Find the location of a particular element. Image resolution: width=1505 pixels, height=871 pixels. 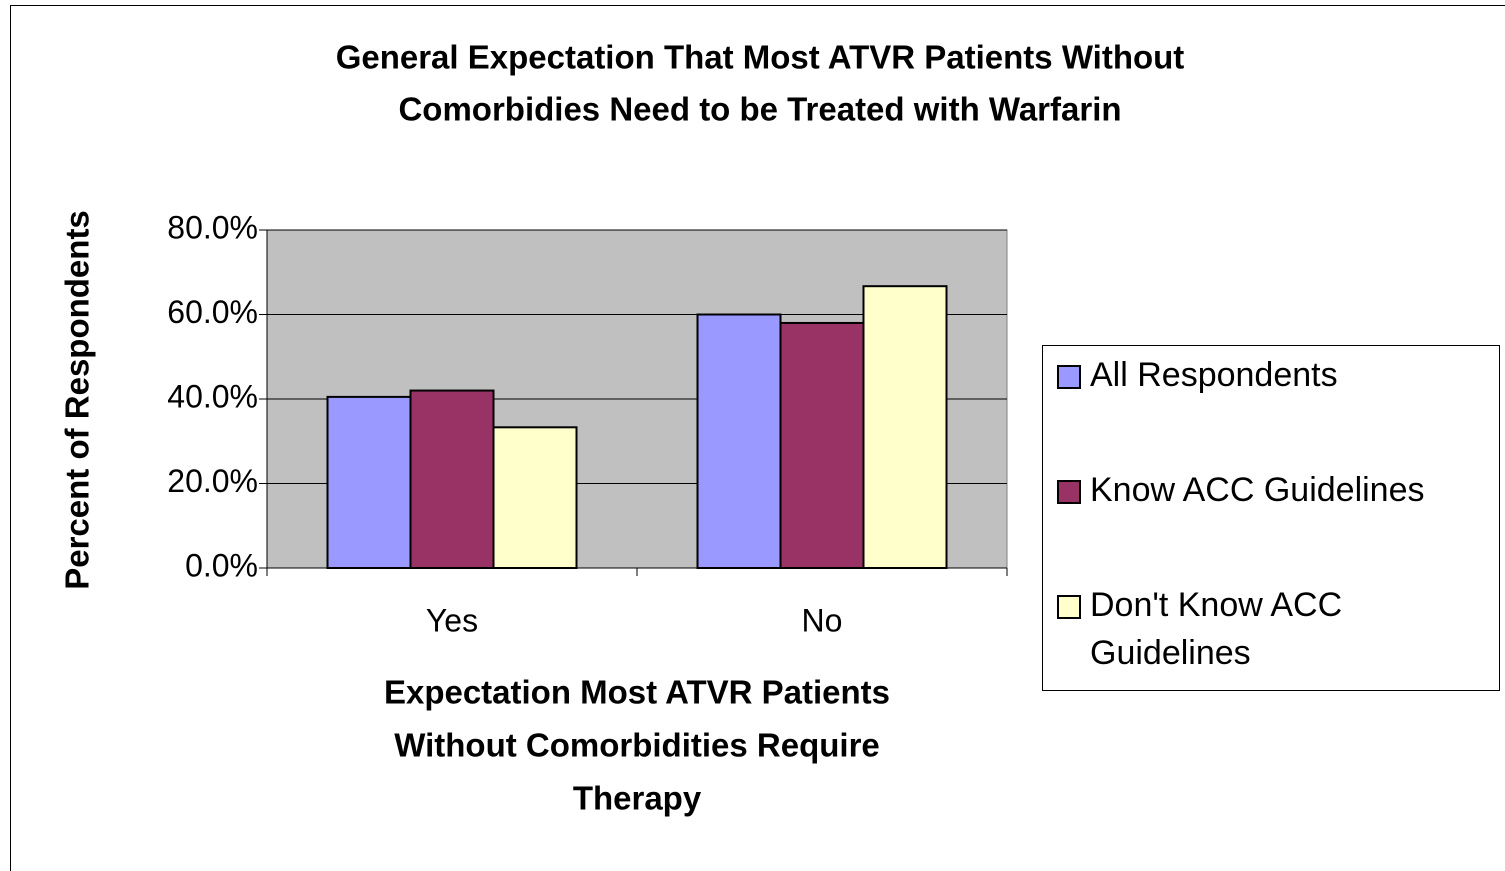

legend is located at coordinates (1271, 518).